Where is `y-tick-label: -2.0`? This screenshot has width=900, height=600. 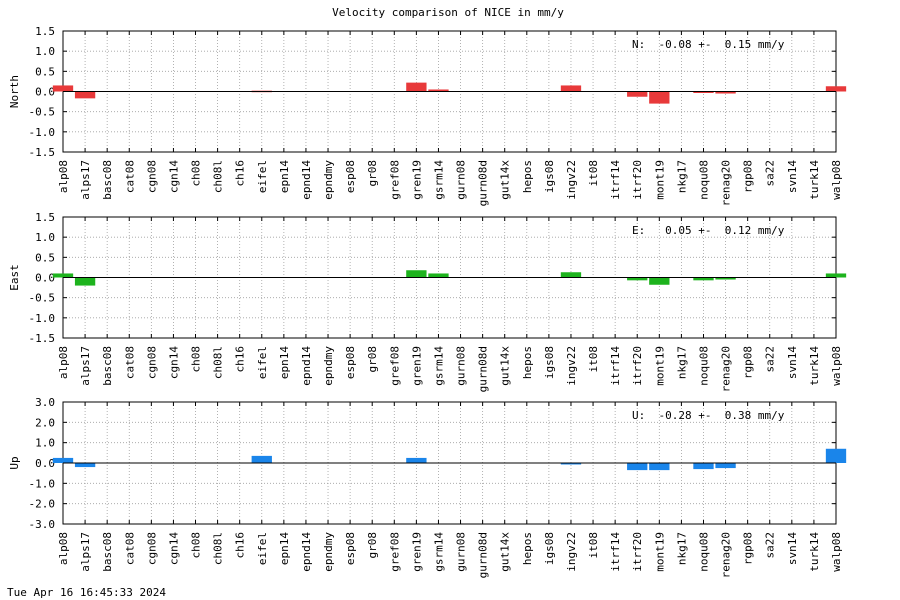 y-tick-label: -2.0 is located at coordinates (42, 504).